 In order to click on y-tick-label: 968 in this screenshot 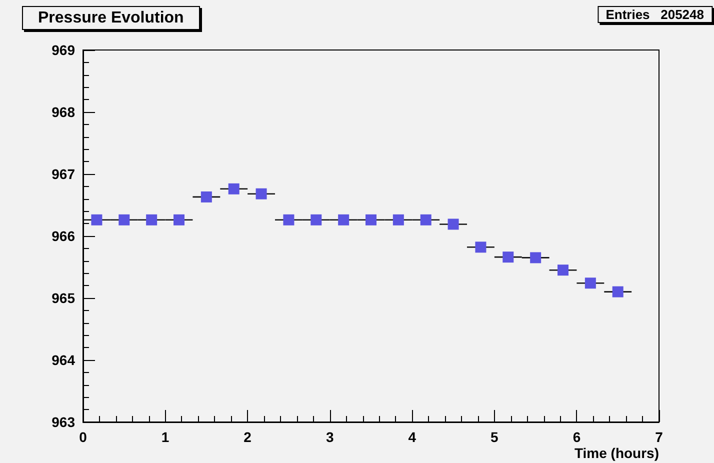, I will do `click(64, 112)`.